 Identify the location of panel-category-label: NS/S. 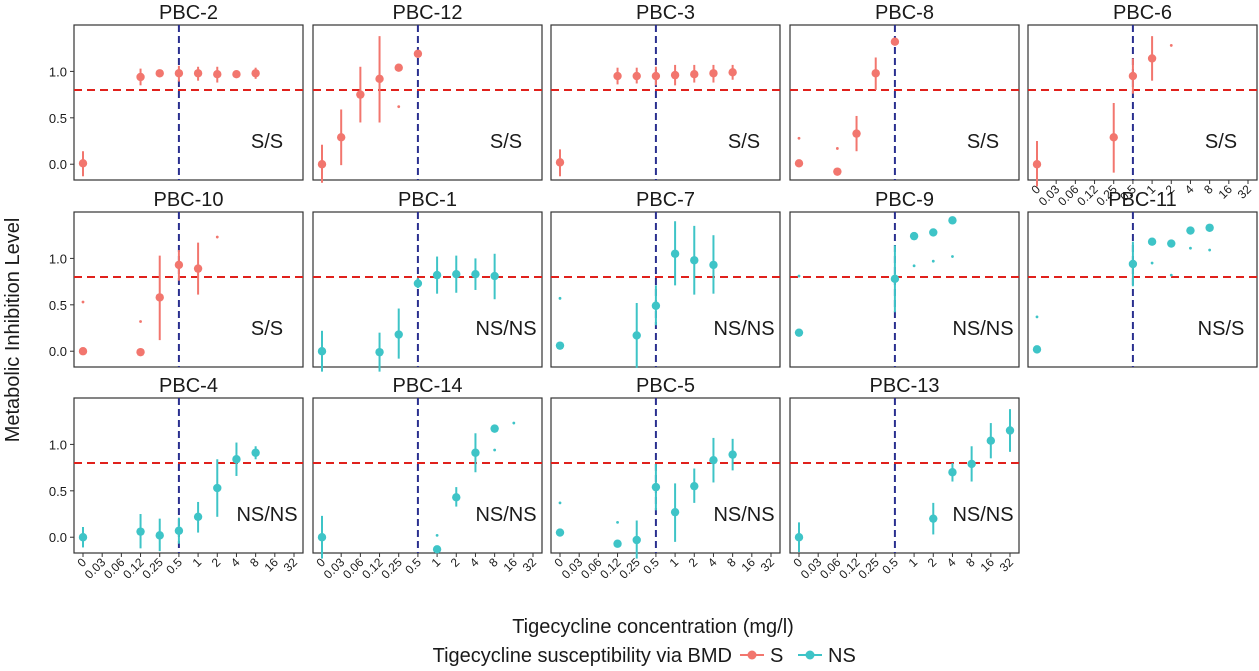
(1221, 329).